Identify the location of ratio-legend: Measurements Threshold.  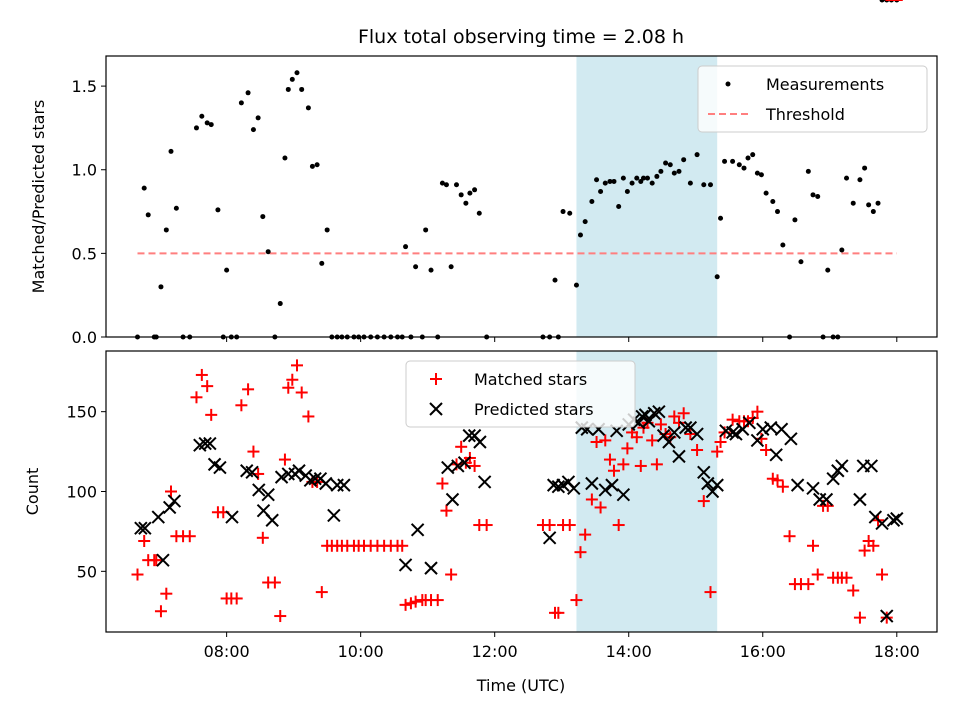
(812, 99).